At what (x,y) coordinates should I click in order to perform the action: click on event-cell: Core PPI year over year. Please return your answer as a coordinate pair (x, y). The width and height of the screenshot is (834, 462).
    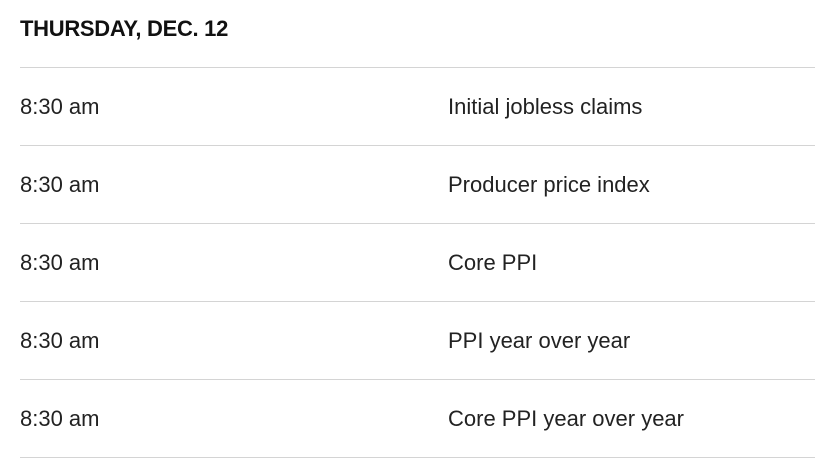
    Looking at the image, I should click on (566, 418).